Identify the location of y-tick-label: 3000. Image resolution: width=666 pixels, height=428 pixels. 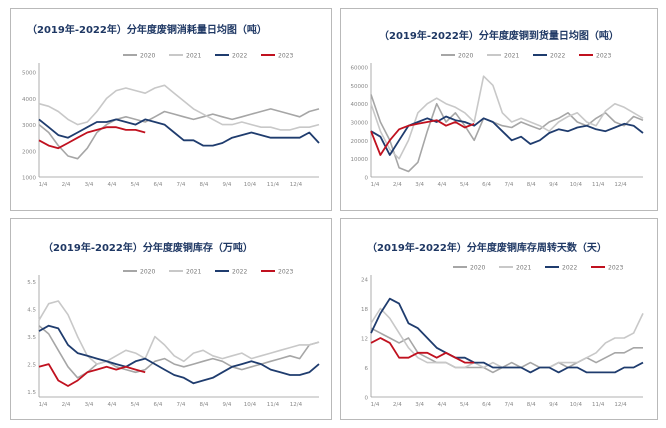
(29, 126).